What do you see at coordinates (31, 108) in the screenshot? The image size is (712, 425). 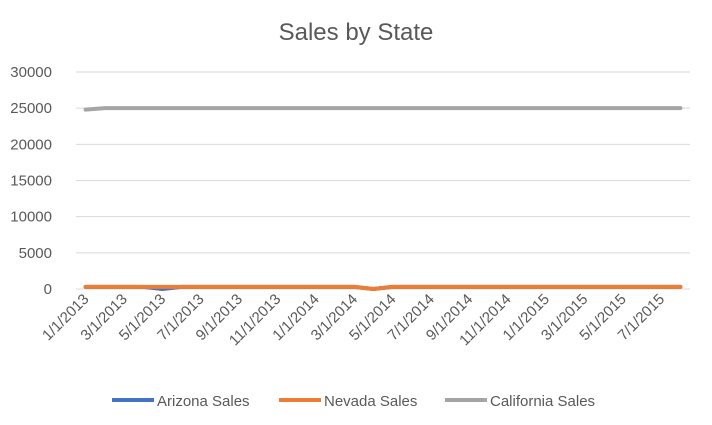 I see `y-tick-label: 25000` at bounding box center [31, 108].